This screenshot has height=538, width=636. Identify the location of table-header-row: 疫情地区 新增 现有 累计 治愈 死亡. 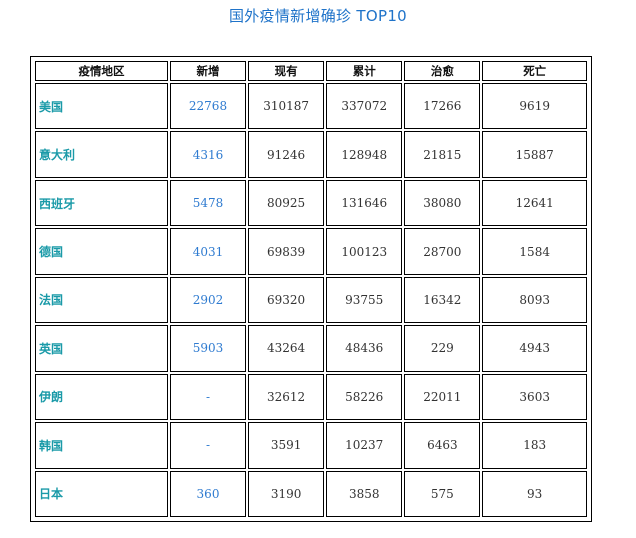
(311, 71).